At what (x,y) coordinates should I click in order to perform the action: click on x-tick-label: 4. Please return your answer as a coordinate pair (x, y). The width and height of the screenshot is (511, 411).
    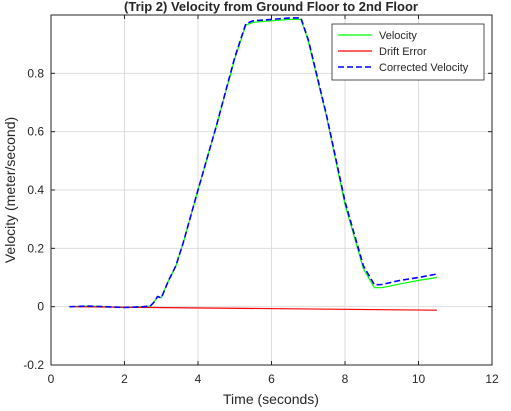
    Looking at the image, I should click on (198, 379).